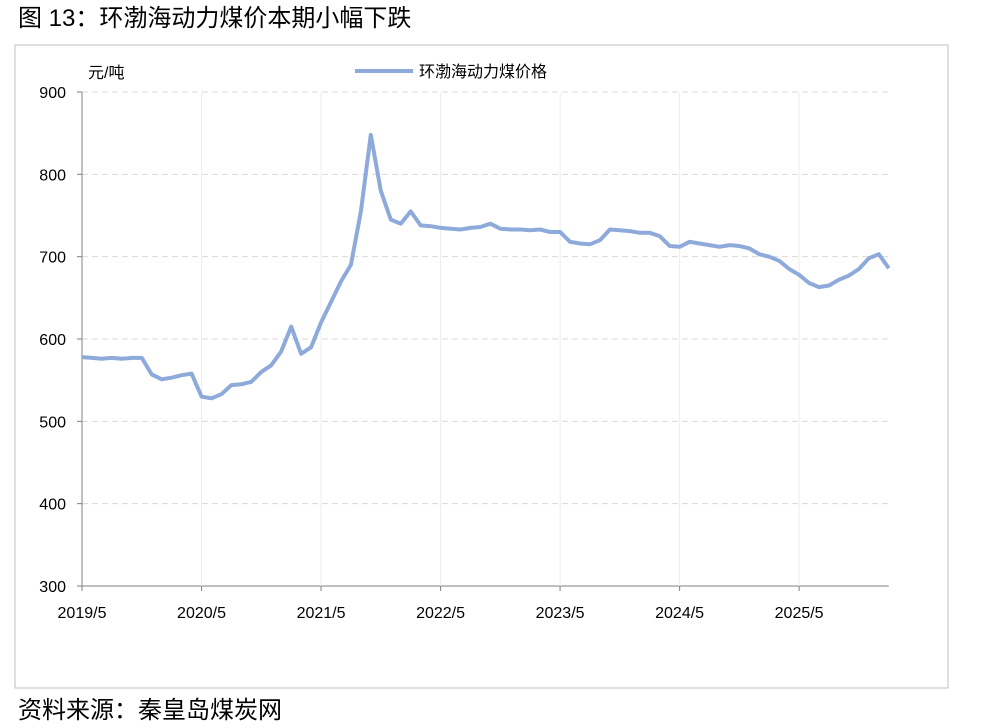 The image size is (988, 728). I want to click on x-tick-label: 2024/5, so click(679, 613).